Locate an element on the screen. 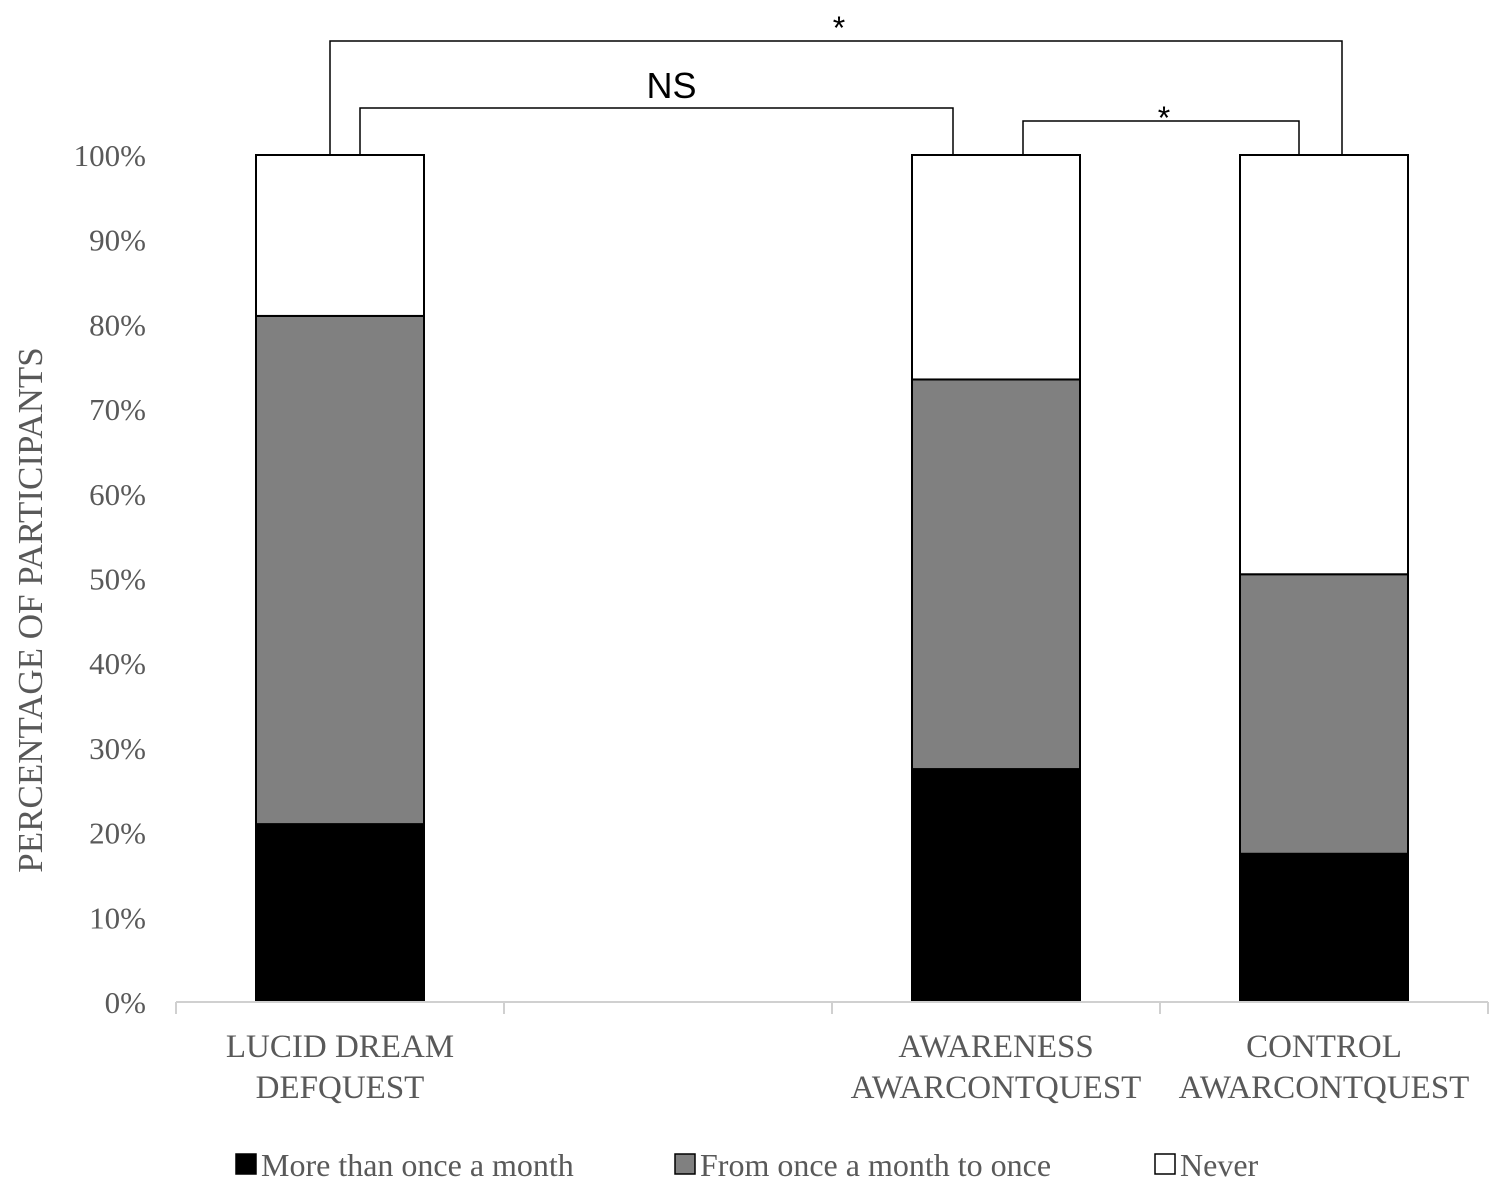  significance-brackets: * NS * is located at coordinates (836, 82).